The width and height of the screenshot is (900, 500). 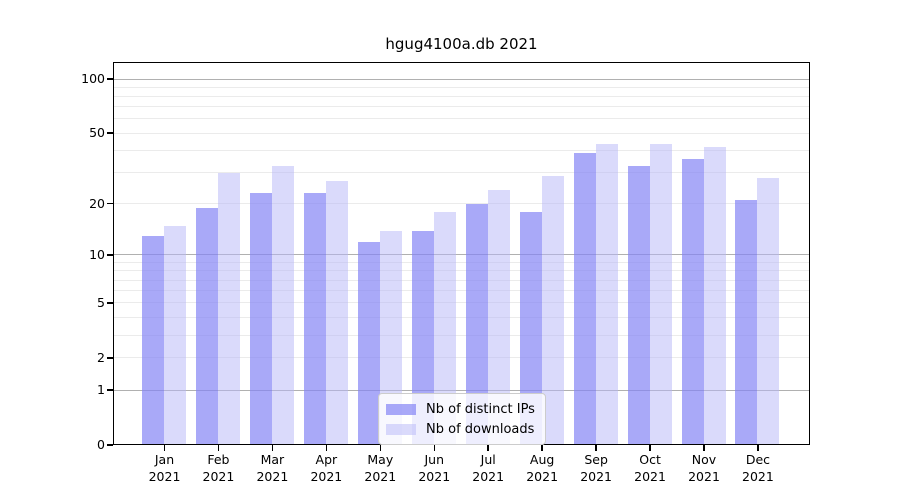 What do you see at coordinates (272, 468) in the screenshot?
I see `x-tick-label: Mar 2021` at bounding box center [272, 468].